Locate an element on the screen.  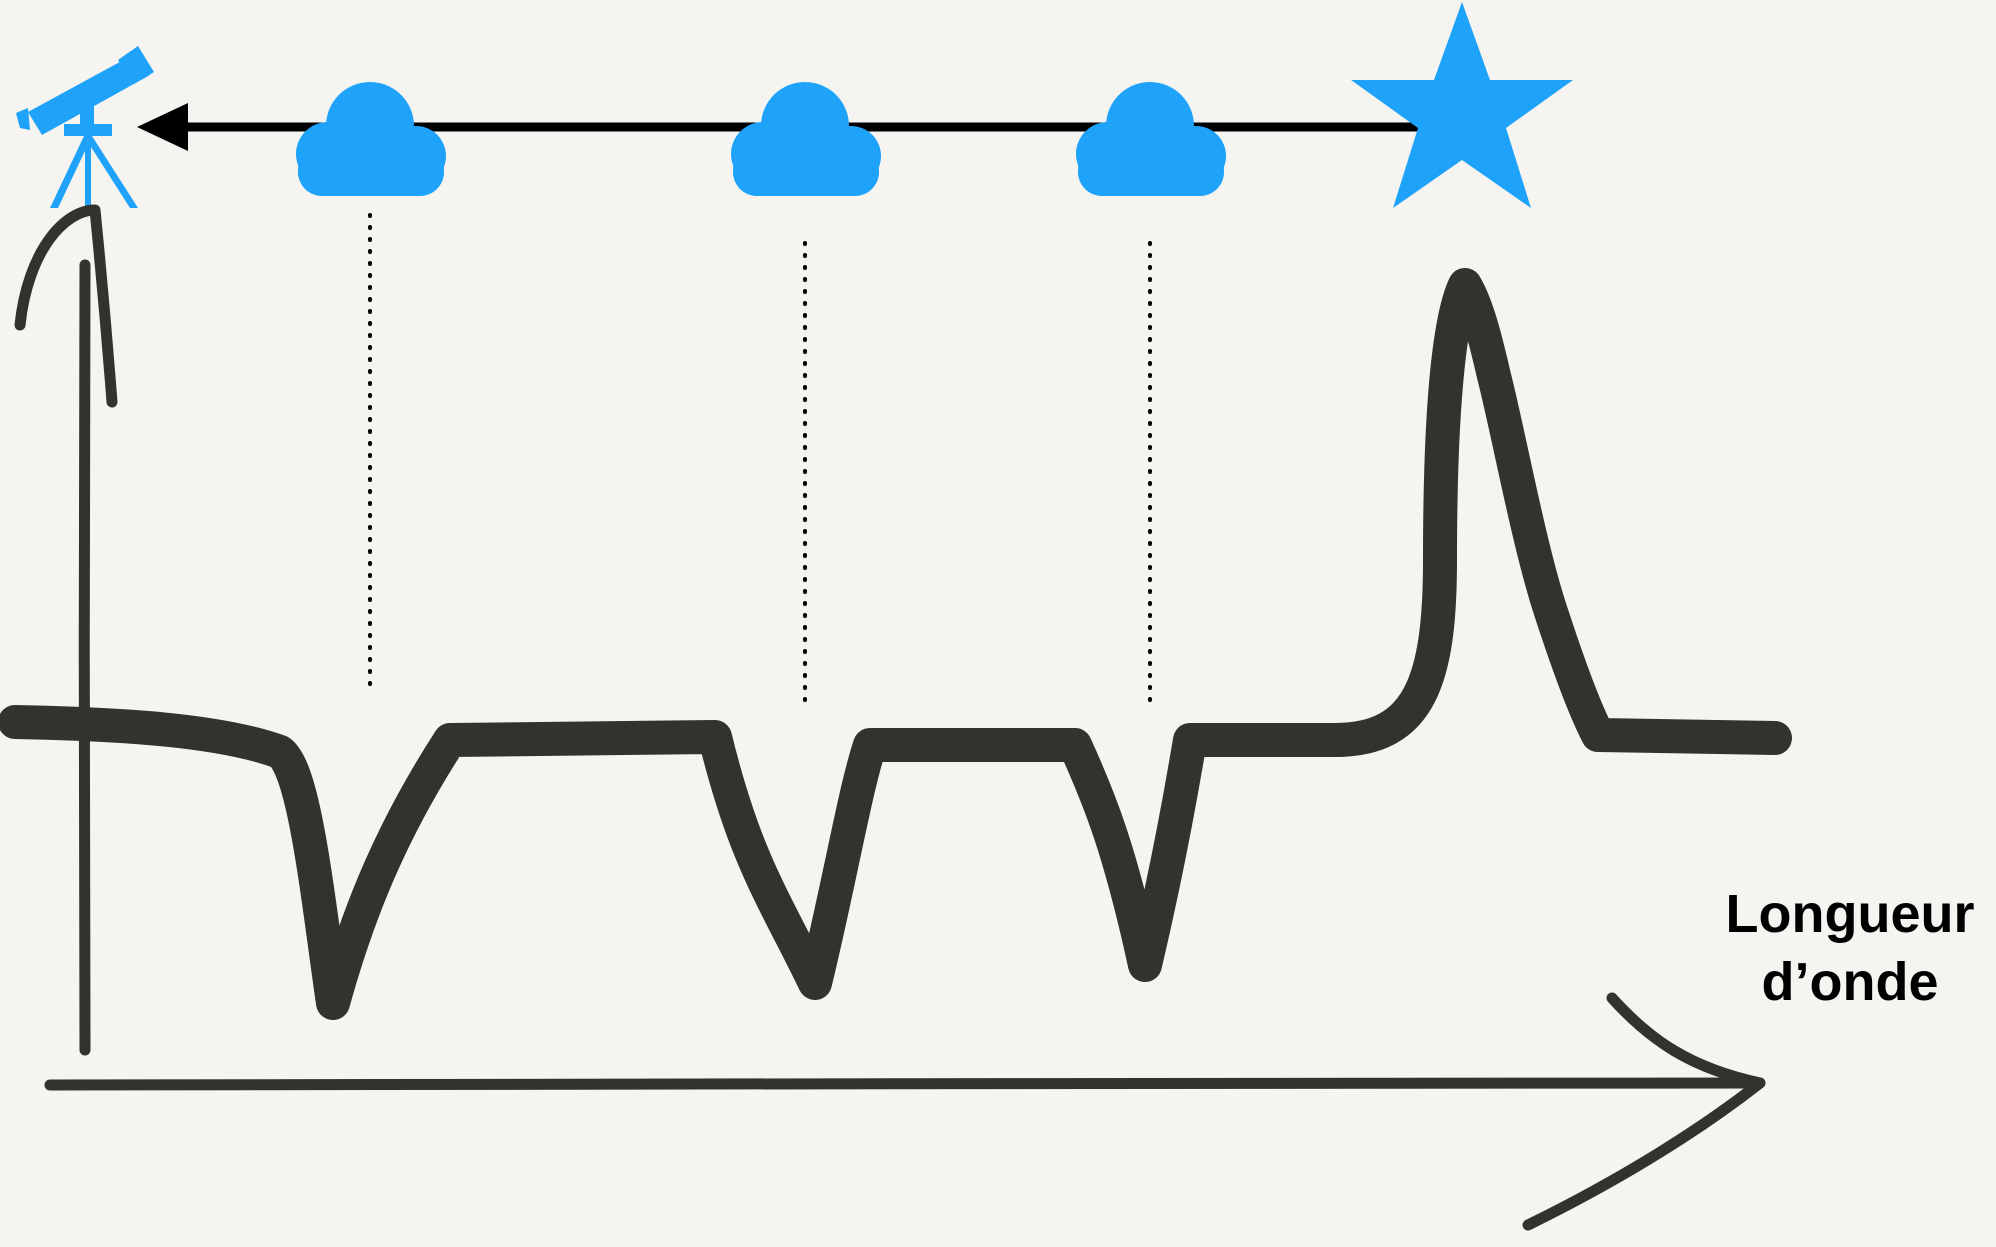
x-axis-label-line1: Longueur is located at coordinates (1850, 914).